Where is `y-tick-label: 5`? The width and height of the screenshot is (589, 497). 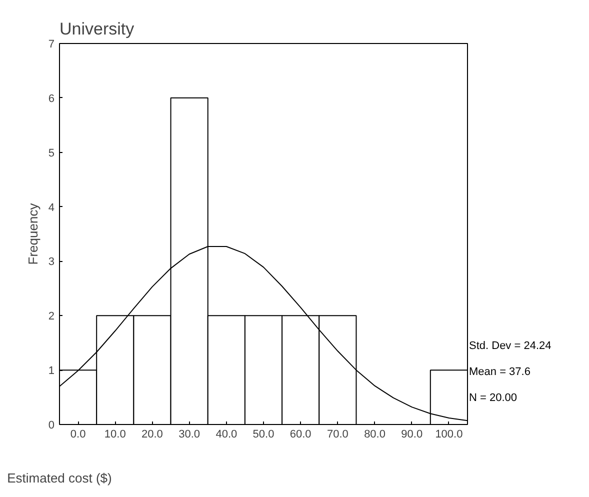
y-tick-label: 5 is located at coordinates (51, 153).